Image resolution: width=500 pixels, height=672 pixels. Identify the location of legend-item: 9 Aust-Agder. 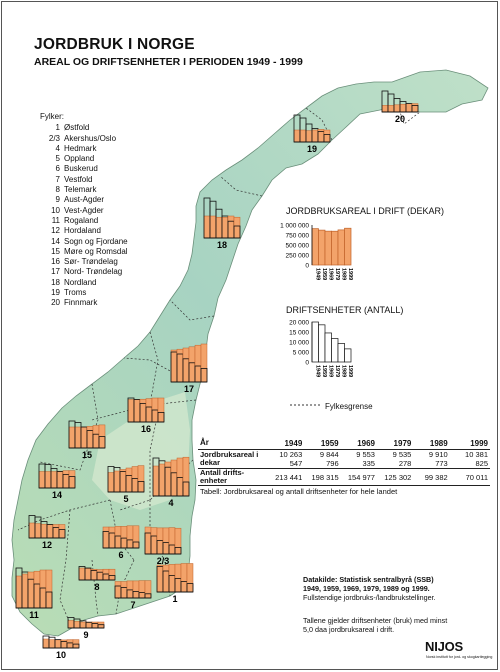
(84, 200).